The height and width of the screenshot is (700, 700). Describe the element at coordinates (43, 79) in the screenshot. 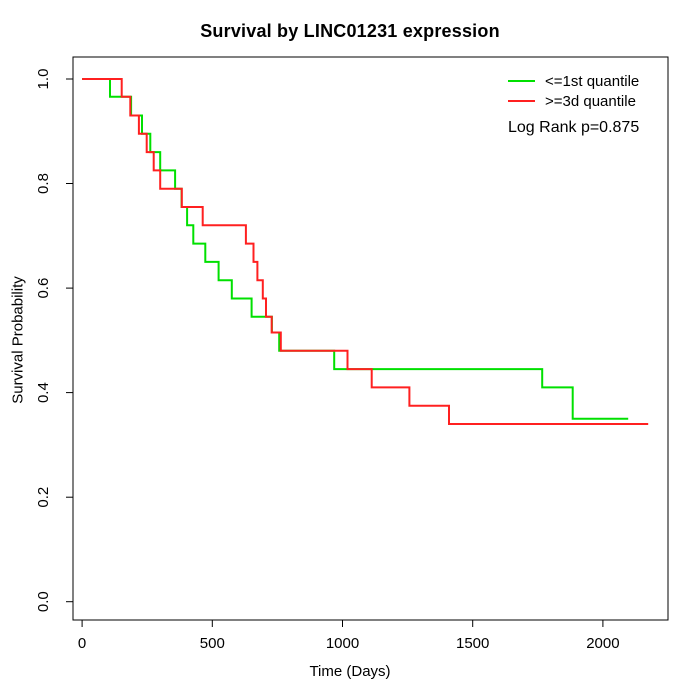

I see `y-axis-tick-label: 1.0` at that location.